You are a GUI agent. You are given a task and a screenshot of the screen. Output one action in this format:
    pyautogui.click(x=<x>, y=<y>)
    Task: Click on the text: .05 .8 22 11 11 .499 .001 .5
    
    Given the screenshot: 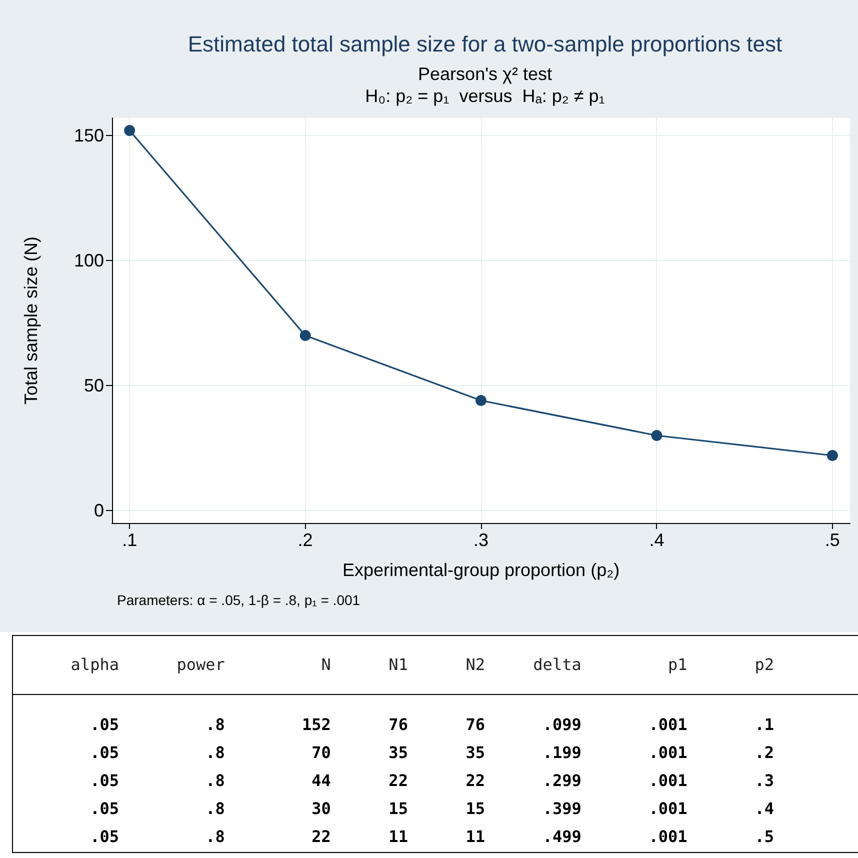 What is the action you would take?
    pyautogui.click(x=432, y=837)
    